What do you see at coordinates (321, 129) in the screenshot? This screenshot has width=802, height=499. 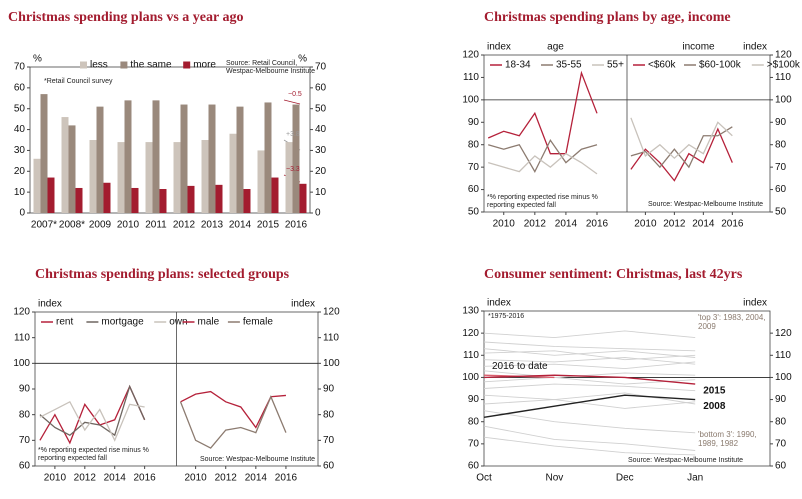 I see `y2-tick-label: 40` at bounding box center [321, 129].